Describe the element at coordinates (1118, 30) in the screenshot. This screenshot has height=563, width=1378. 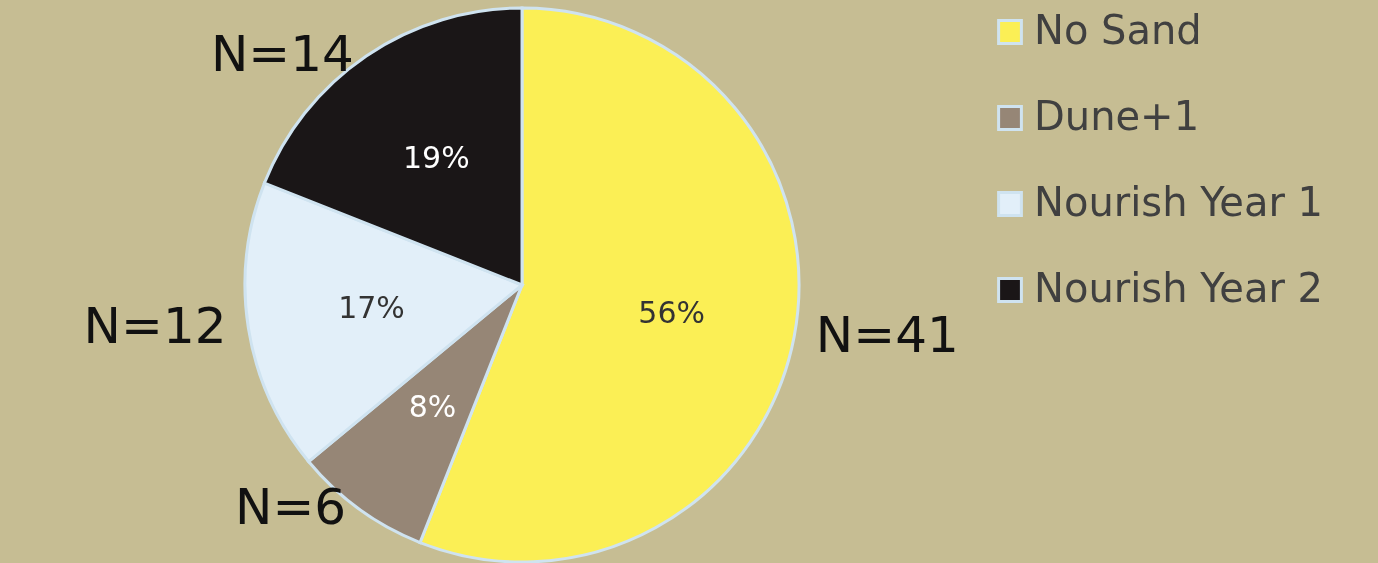
I see `legend-label: No Sand` at that location.